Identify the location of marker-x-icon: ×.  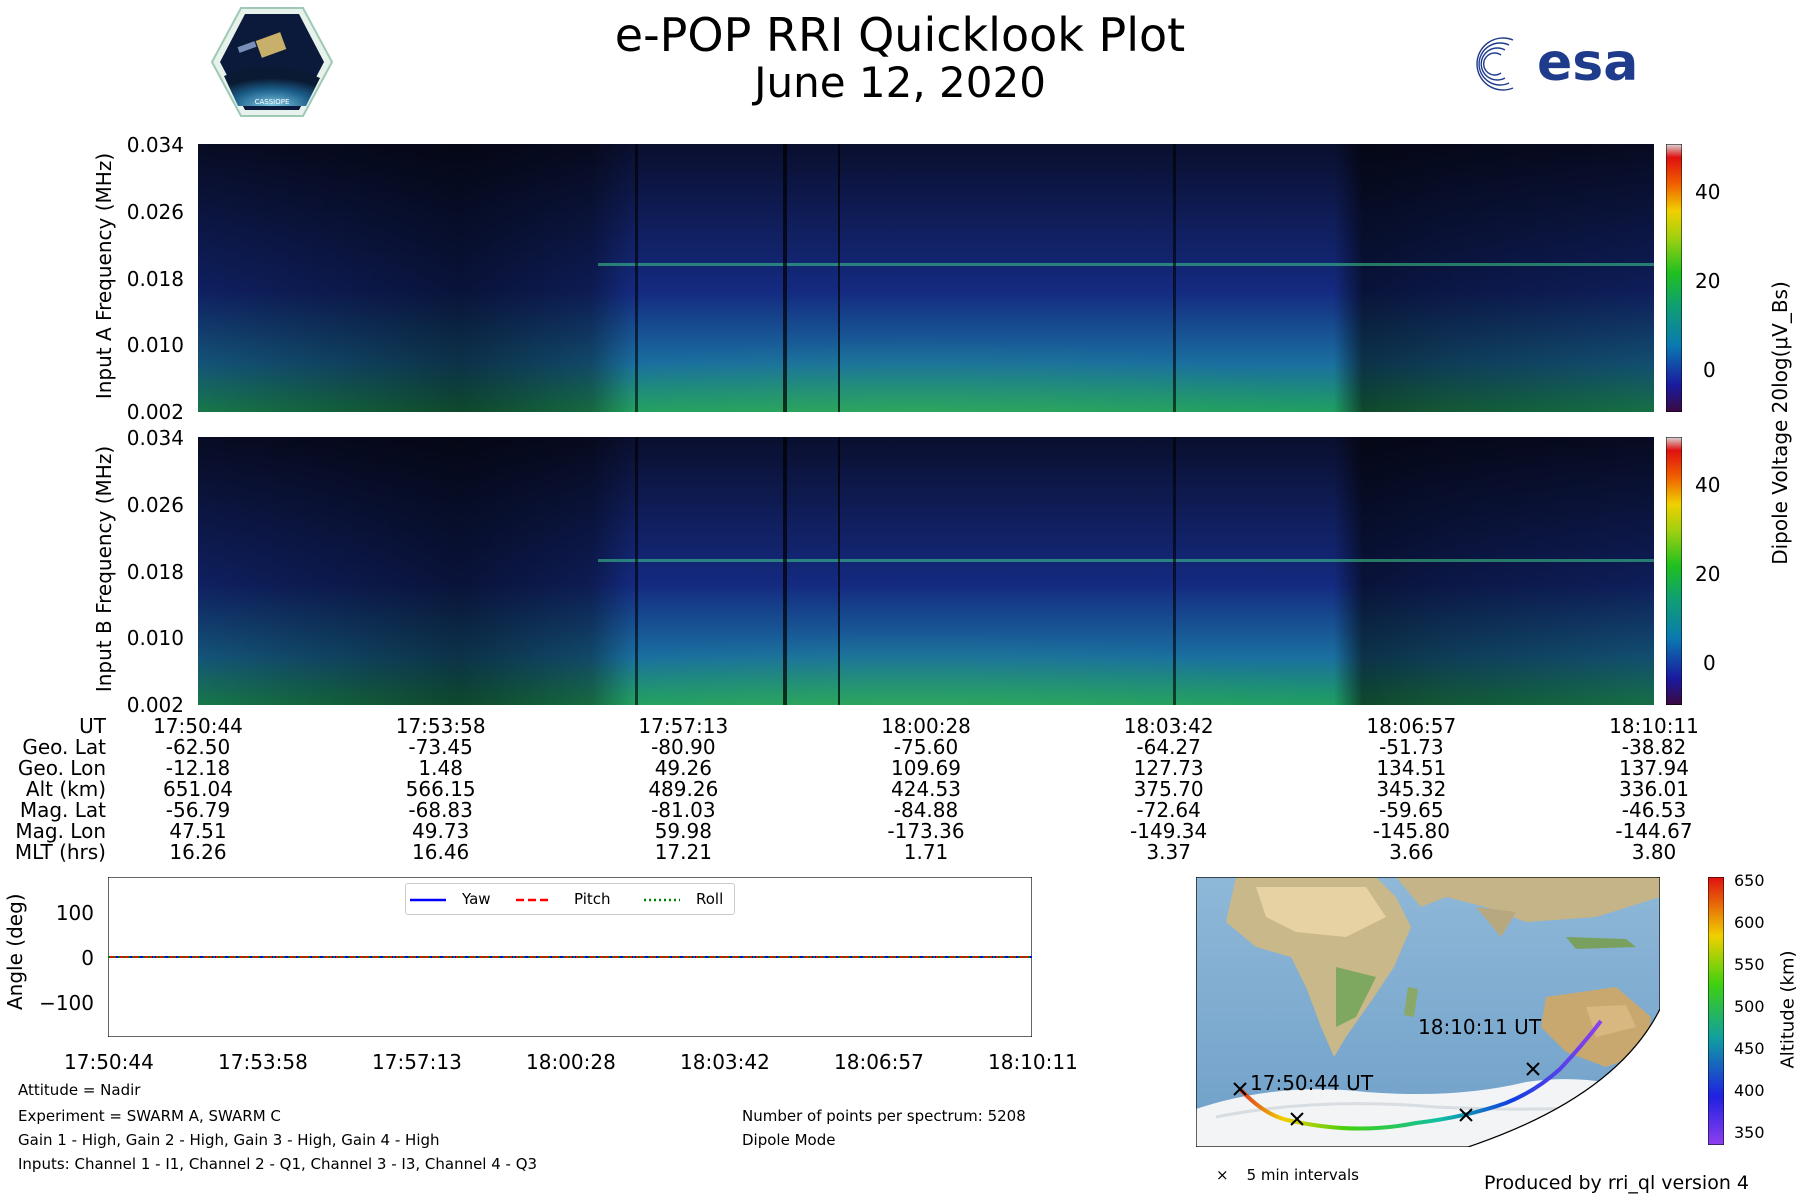
(1222, 1175).